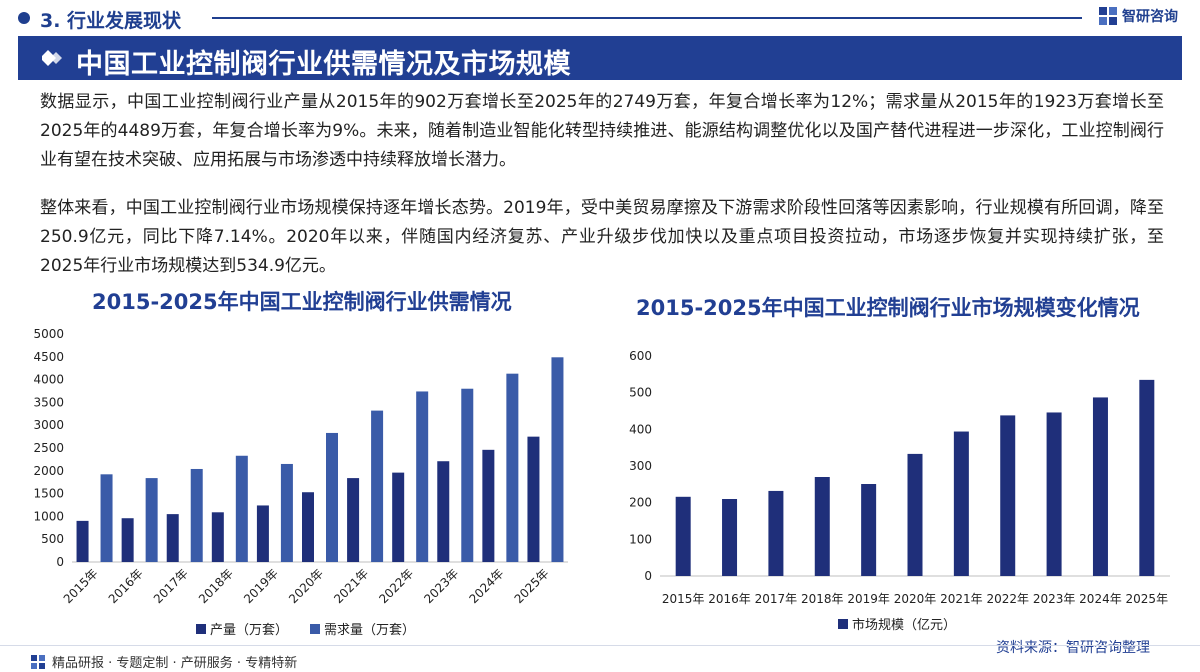  What do you see at coordinates (888, 308) in the screenshot?
I see `market-size-chart-title: 2015-2025年中国工业控制阀行业市场规模变化情况` at bounding box center [888, 308].